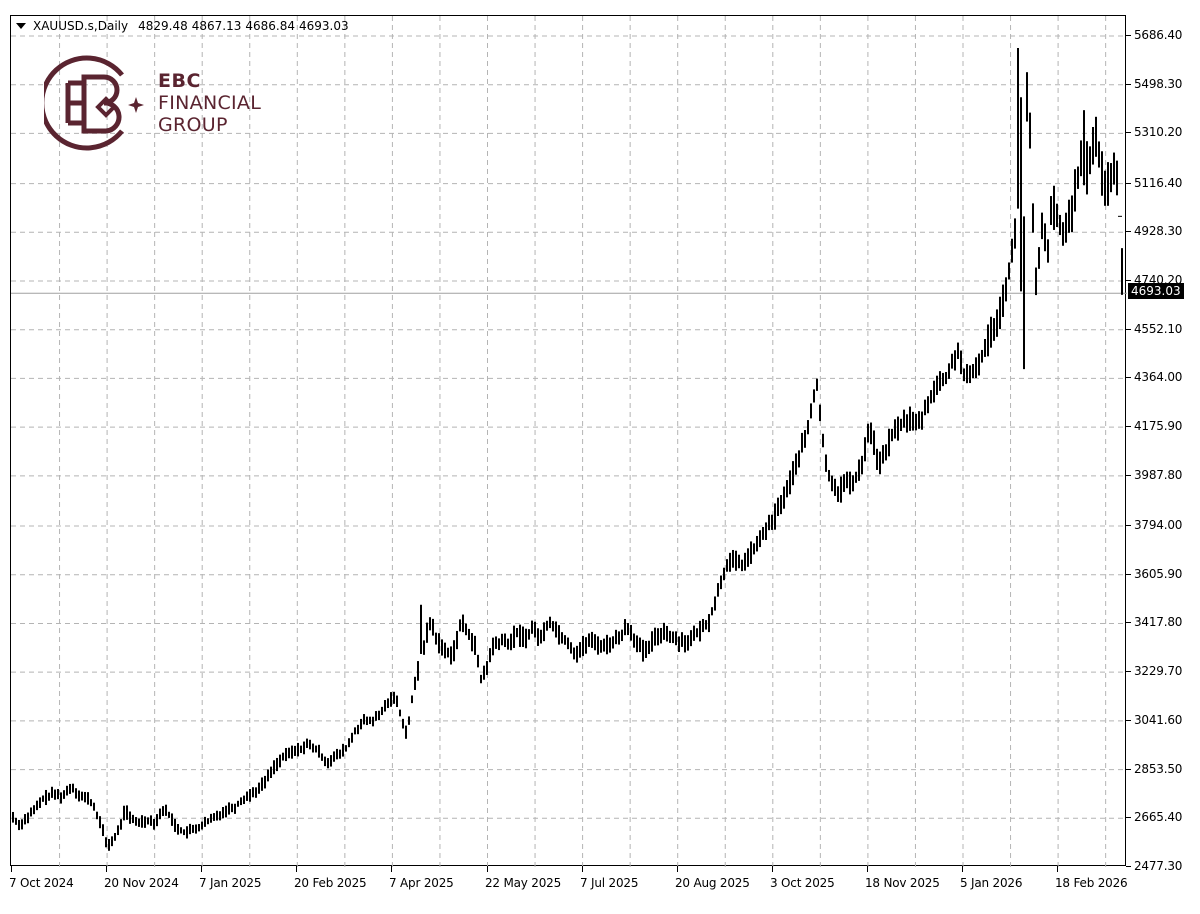 Image resolution: width=1200 pixels, height=914 pixels. I want to click on x-axis-label: 7 Jul 2025, so click(609, 883).